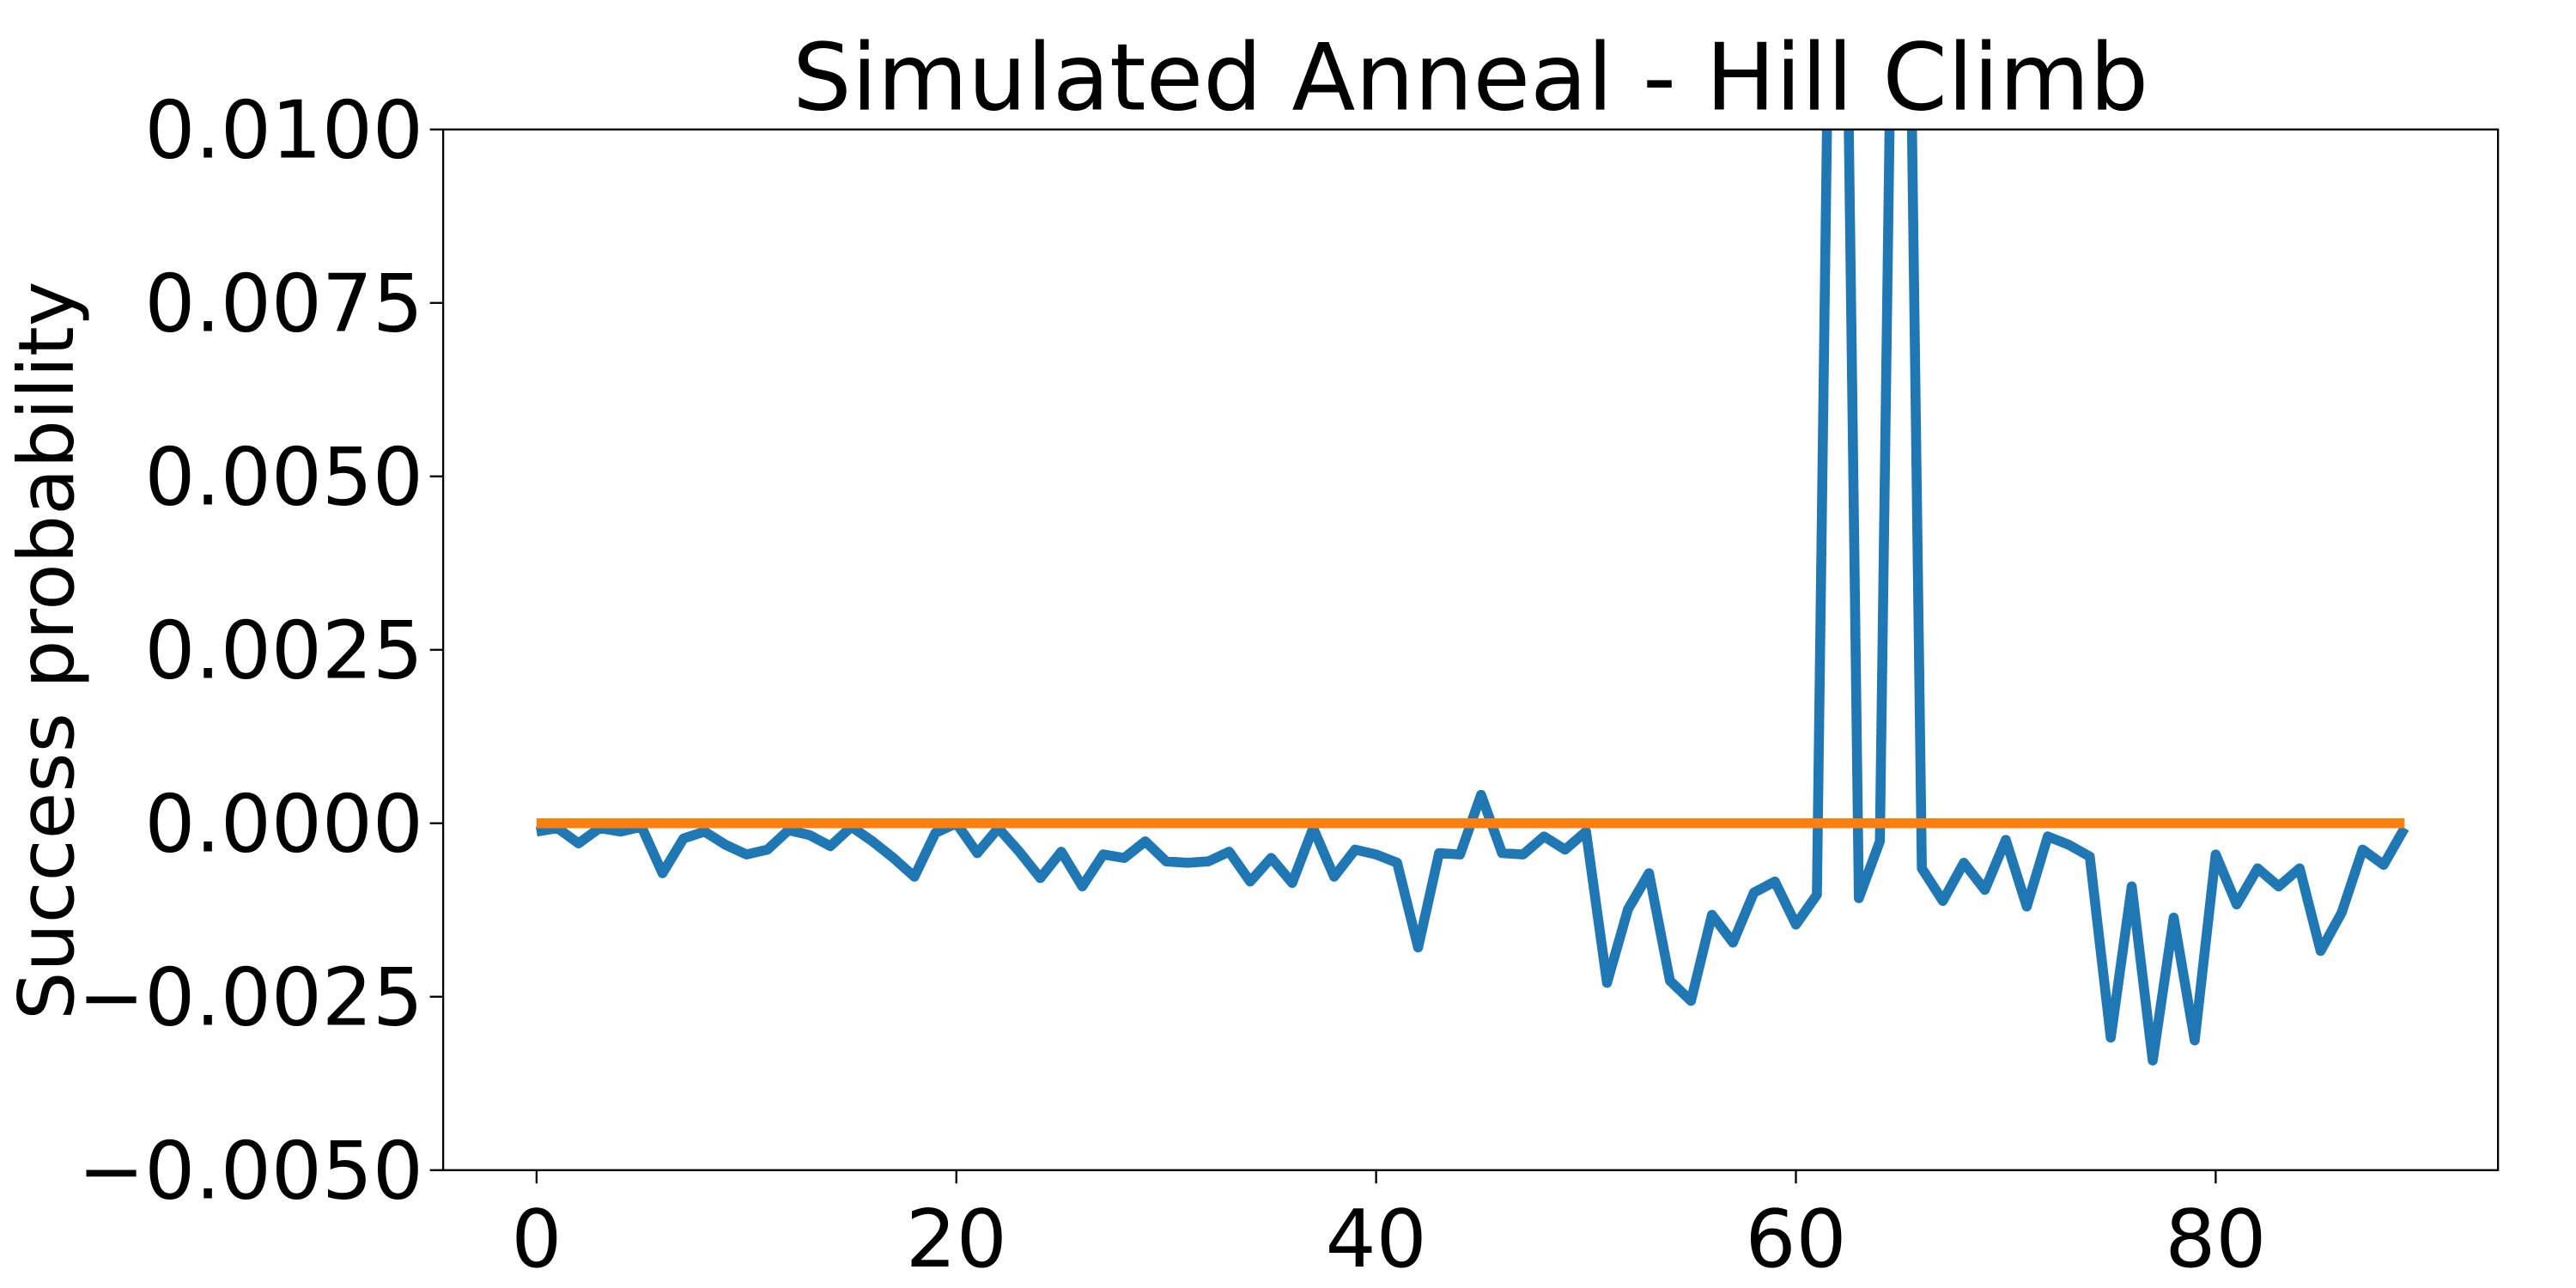 The width and height of the screenshot is (2576, 1288). What do you see at coordinates (46, 651) in the screenshot?
I see `y-axis-label: Success probability` at bounding box center [46, 651].